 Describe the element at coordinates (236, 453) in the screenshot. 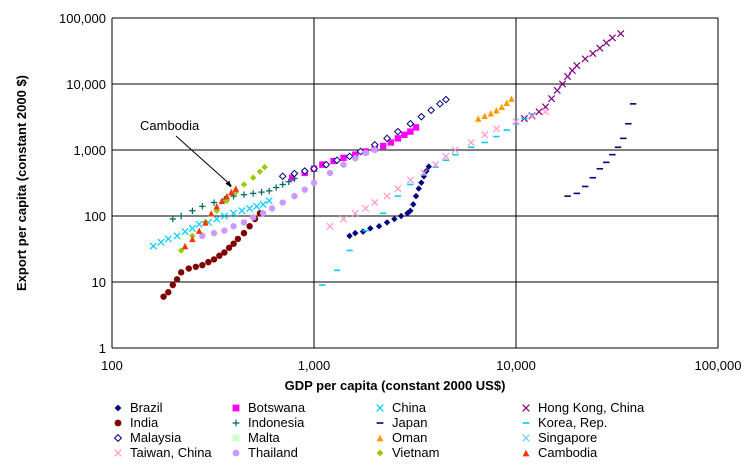

I see `legend-marker-thailand` at that location.